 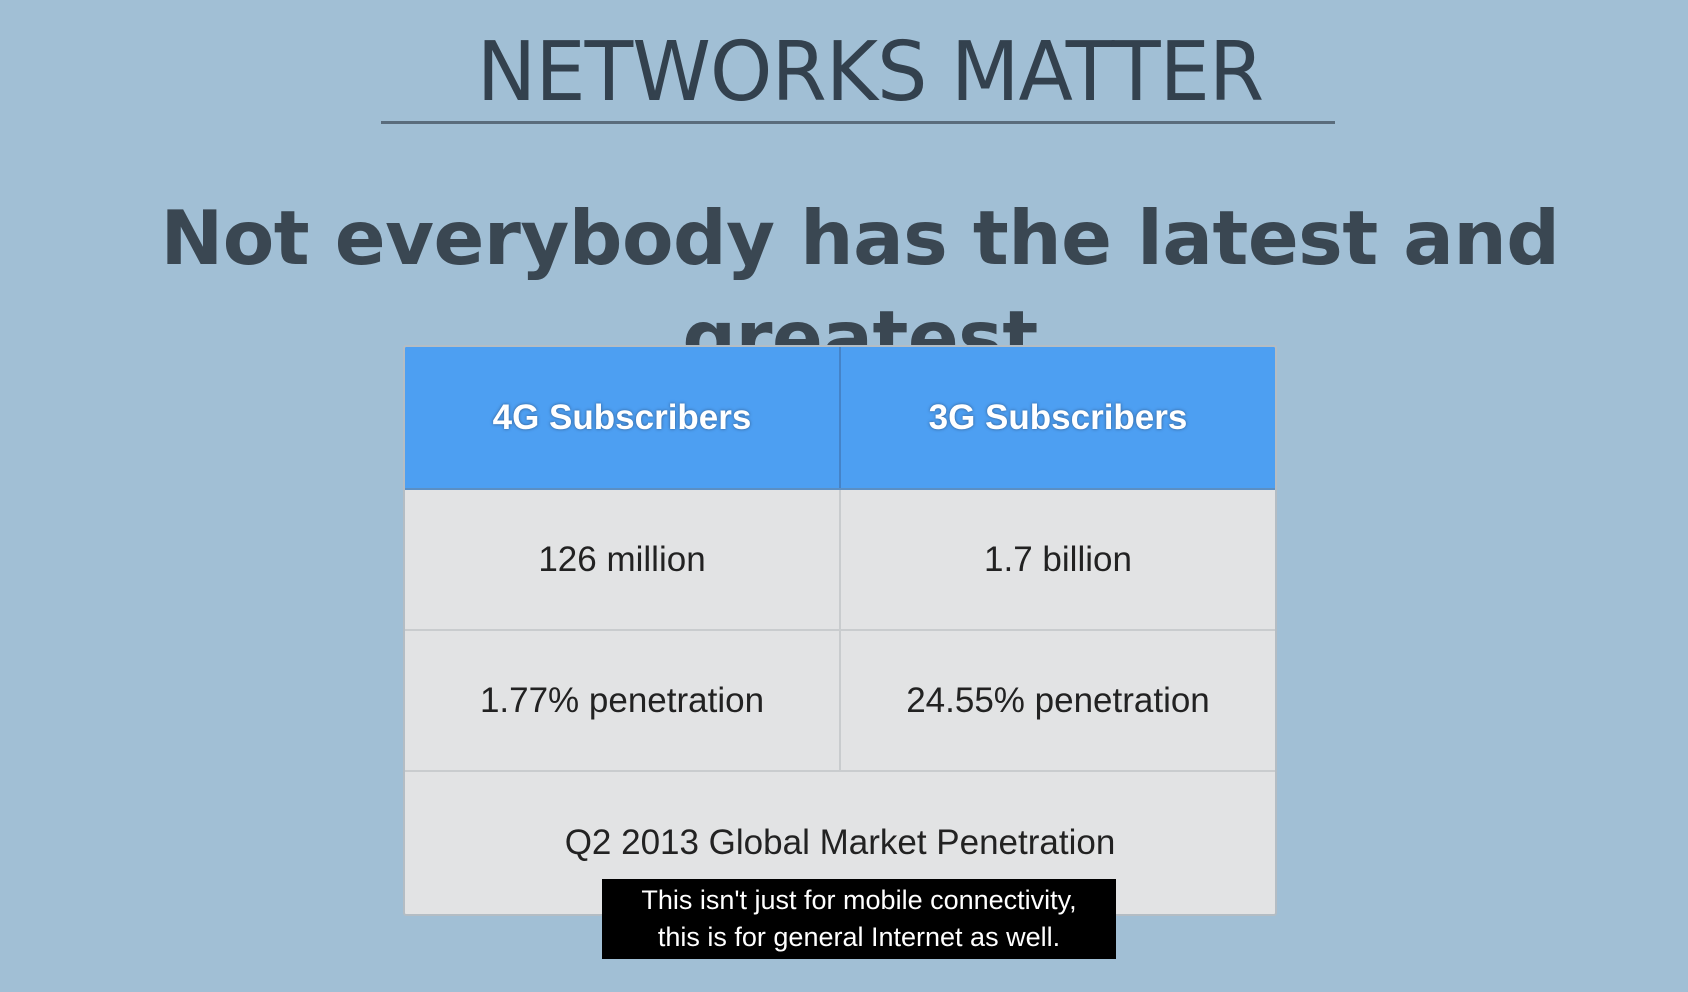 What do you see at coordinates (1057, 559) in the screenshot?
I see `cell-3g-count: 1.7 billion` at bounding box center [1057, 559].